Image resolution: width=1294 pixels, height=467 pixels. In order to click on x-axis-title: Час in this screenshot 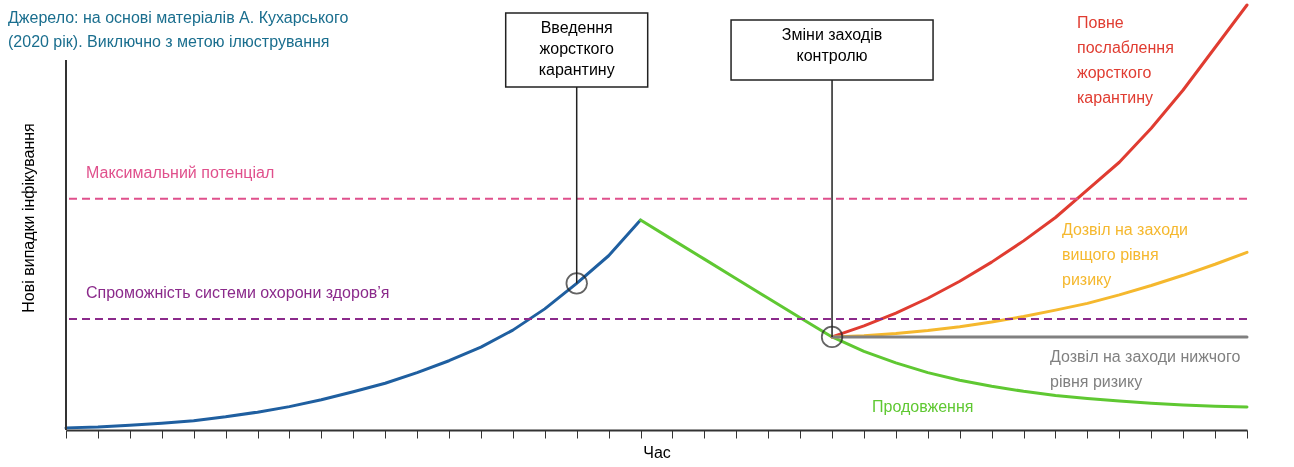, I will do `click(657, 452)`.